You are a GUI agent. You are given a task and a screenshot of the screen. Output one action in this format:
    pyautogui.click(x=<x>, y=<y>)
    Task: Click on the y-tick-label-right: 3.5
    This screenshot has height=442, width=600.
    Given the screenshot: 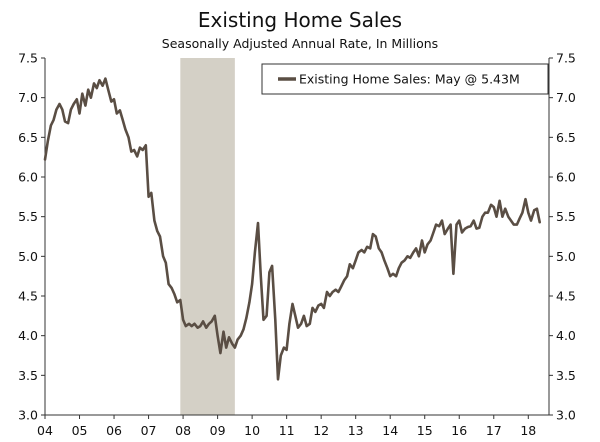 What is the action you would take?
    pyautogui.click(x=566, y=375)
    